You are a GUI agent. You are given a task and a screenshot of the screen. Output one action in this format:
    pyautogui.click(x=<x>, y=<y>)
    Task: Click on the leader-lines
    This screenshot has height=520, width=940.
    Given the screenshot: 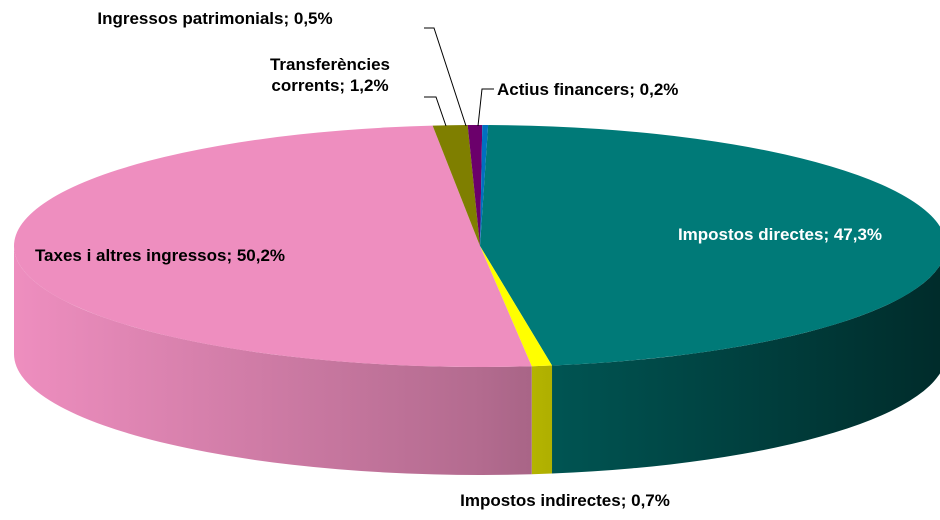 What is the action you would take?
    pyautogui.click(x=459, y=77)
    